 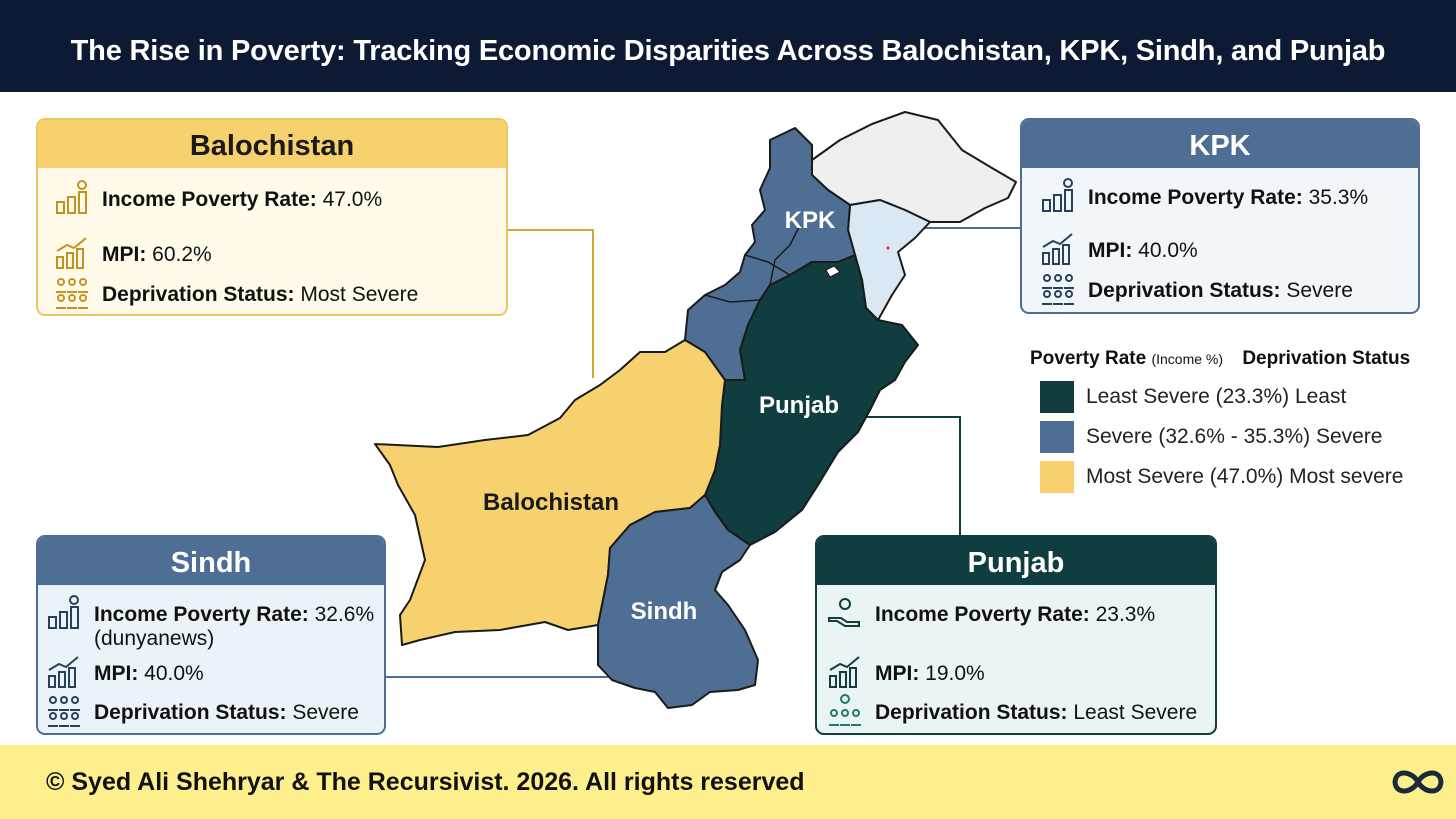 I want to click on legend-label: Most Severe (47.0%) Most severe, so click(x=1245, y=476).